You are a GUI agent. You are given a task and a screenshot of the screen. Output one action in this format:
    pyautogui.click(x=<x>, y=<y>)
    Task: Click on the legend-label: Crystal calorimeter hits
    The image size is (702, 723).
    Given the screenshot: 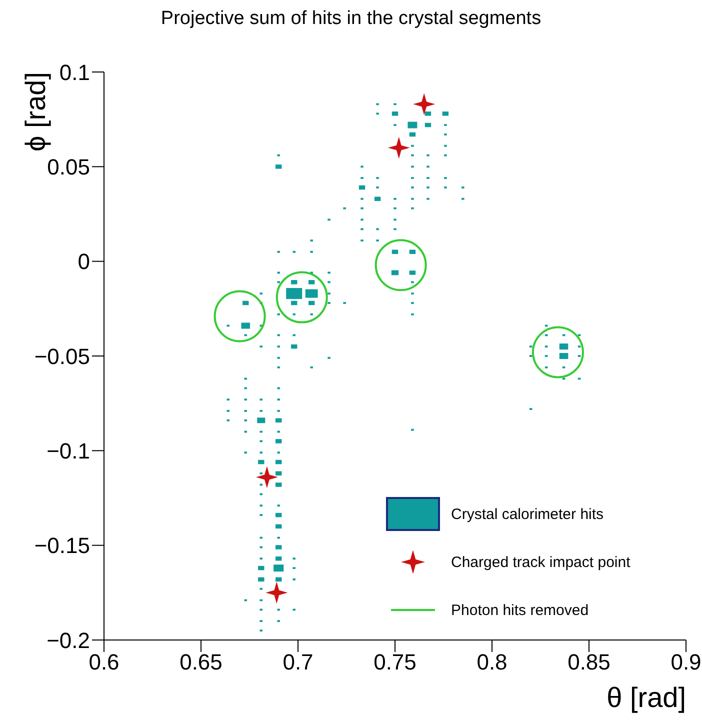 What is the action you would take?
    pyautogui.click(x=527, y=514)
    